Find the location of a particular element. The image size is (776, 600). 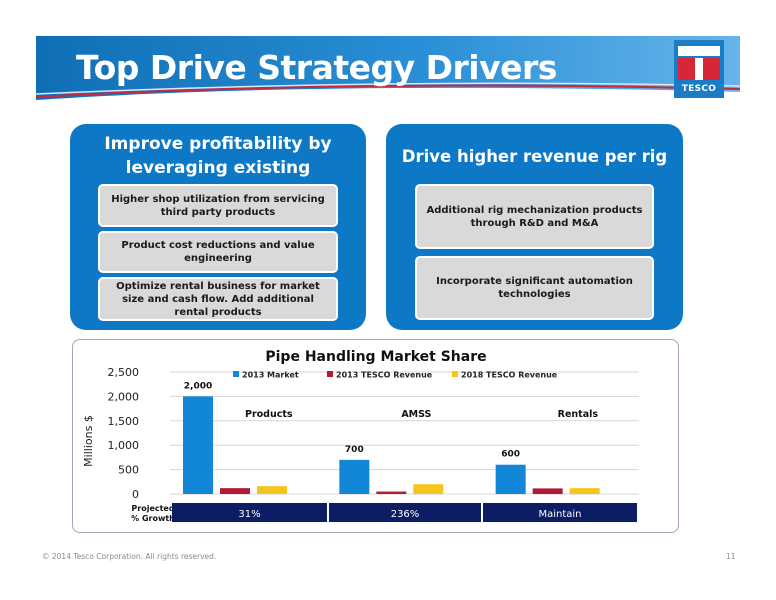

panel-title-revenue-per-rig: Drive higher revenue per rig is located at coordinates (534, 156).